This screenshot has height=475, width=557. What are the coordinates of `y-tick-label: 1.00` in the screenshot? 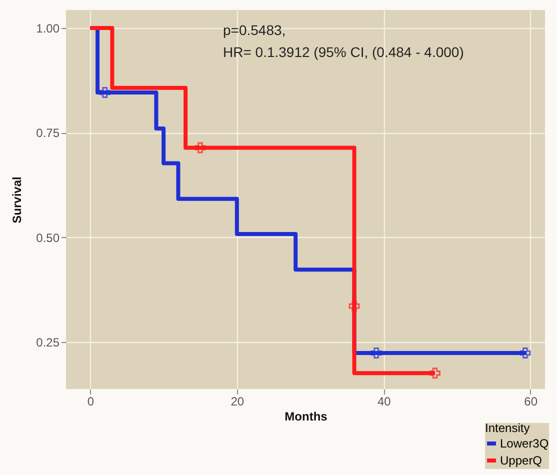 It's located at (48, 29).